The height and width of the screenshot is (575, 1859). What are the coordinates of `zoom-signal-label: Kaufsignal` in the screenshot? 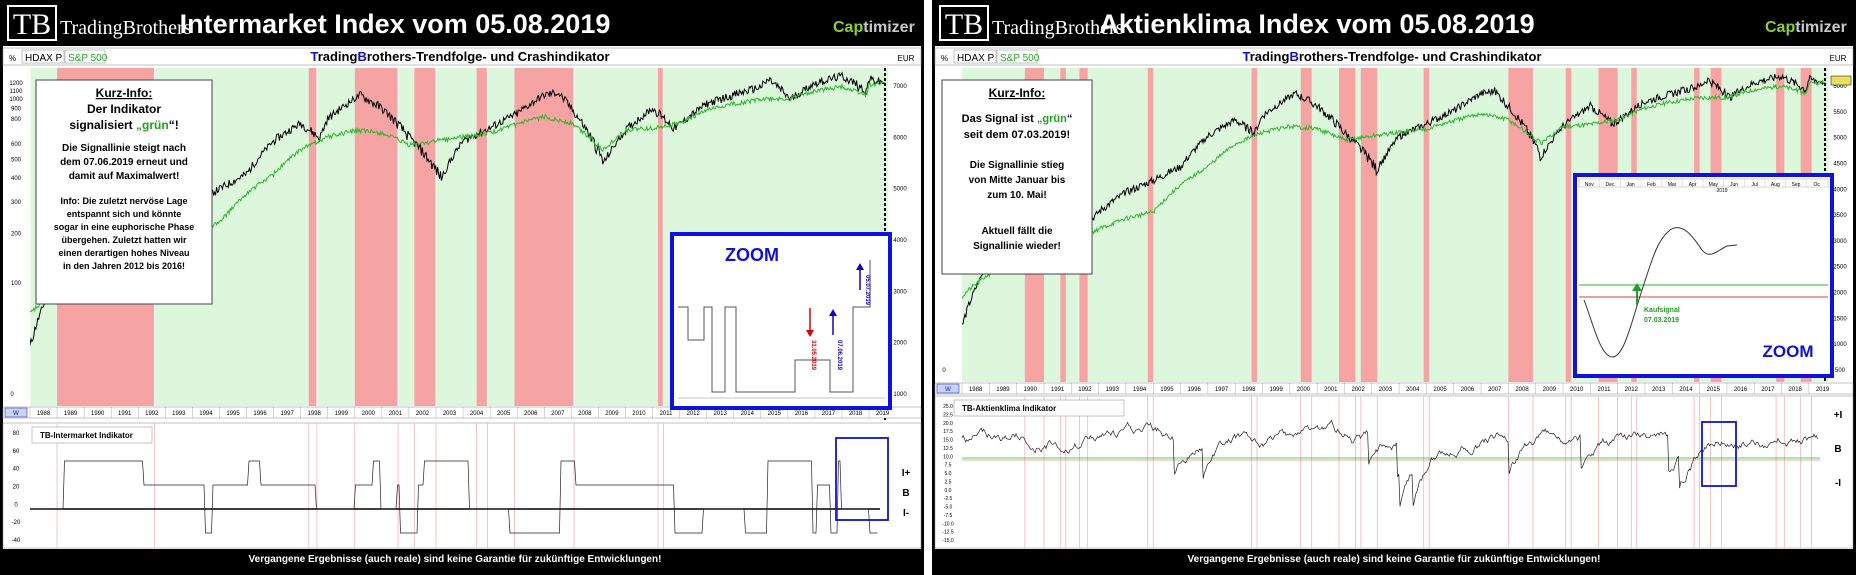 It's located at (1662, 310).